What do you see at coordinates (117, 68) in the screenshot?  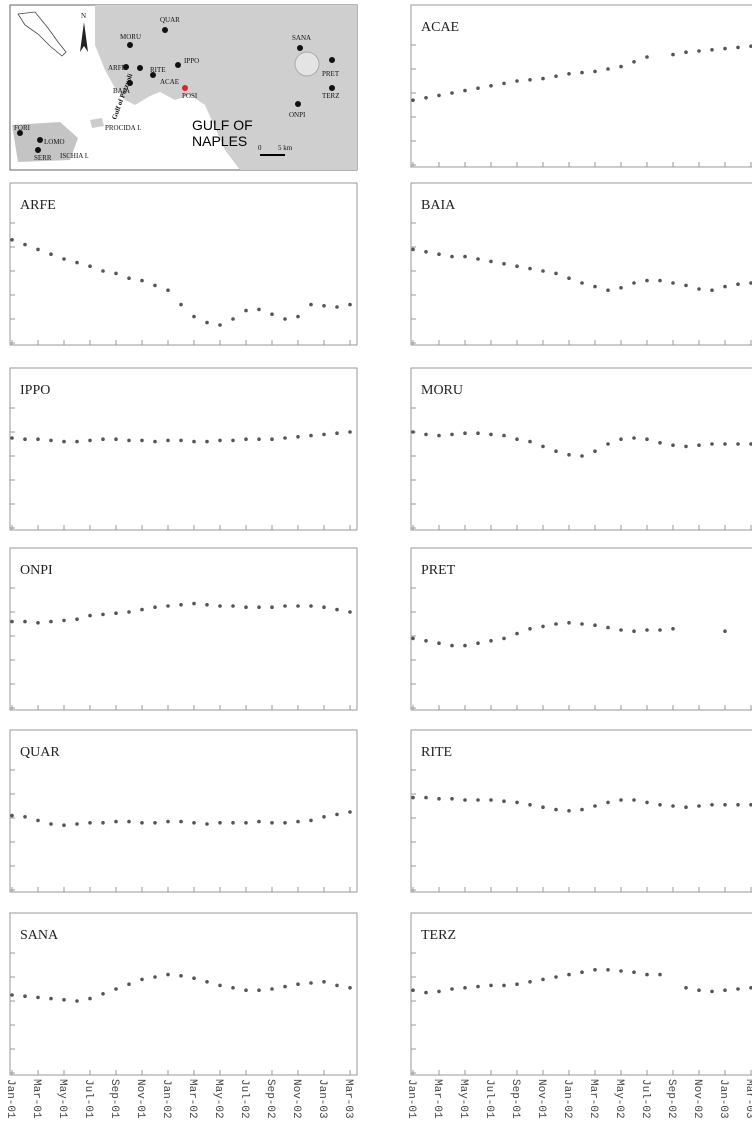 I see `station-label: ARFE` at bounding box center [117, 68].